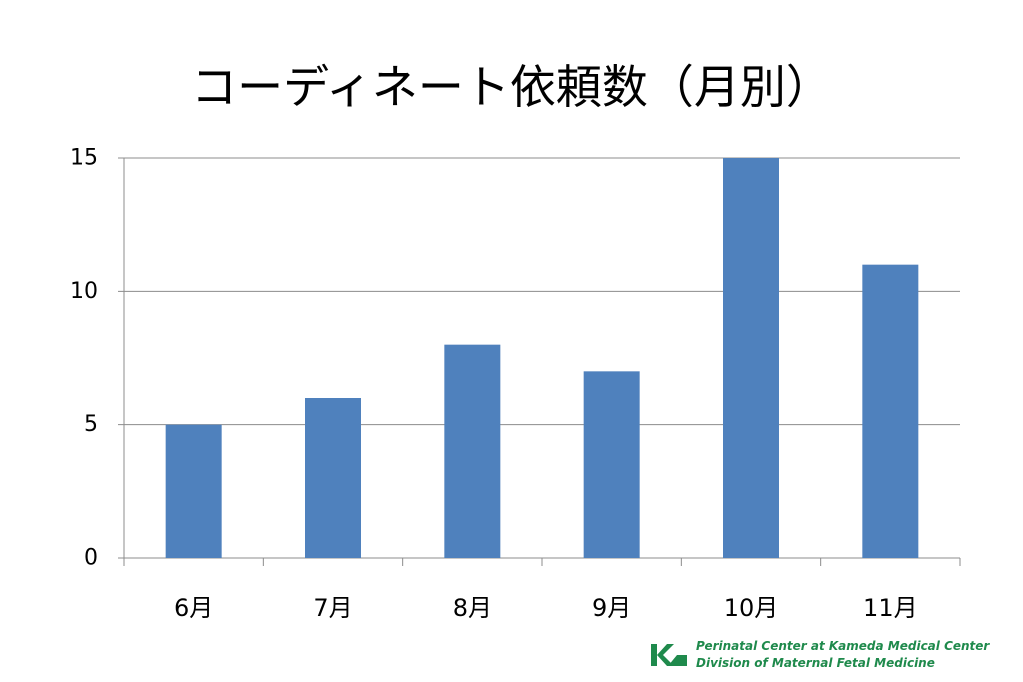 This screenshot has width=1023, height=682. Describe the element at coordinates (91, 424) in the screenshot. I see `y-tick-label: 5` at that location.